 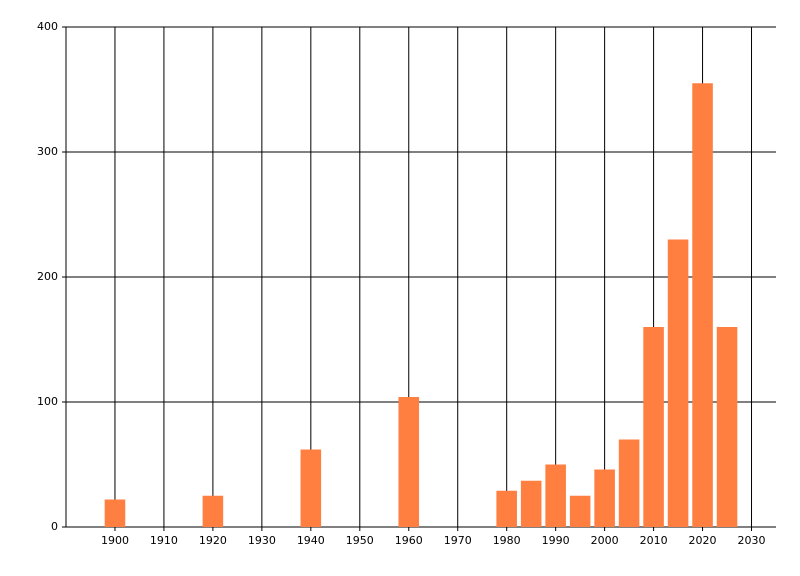 What do you see at coordinates (47, 276) in the screenshot?
I see `y-tick-label: 200` at bounding box center [47, 276].